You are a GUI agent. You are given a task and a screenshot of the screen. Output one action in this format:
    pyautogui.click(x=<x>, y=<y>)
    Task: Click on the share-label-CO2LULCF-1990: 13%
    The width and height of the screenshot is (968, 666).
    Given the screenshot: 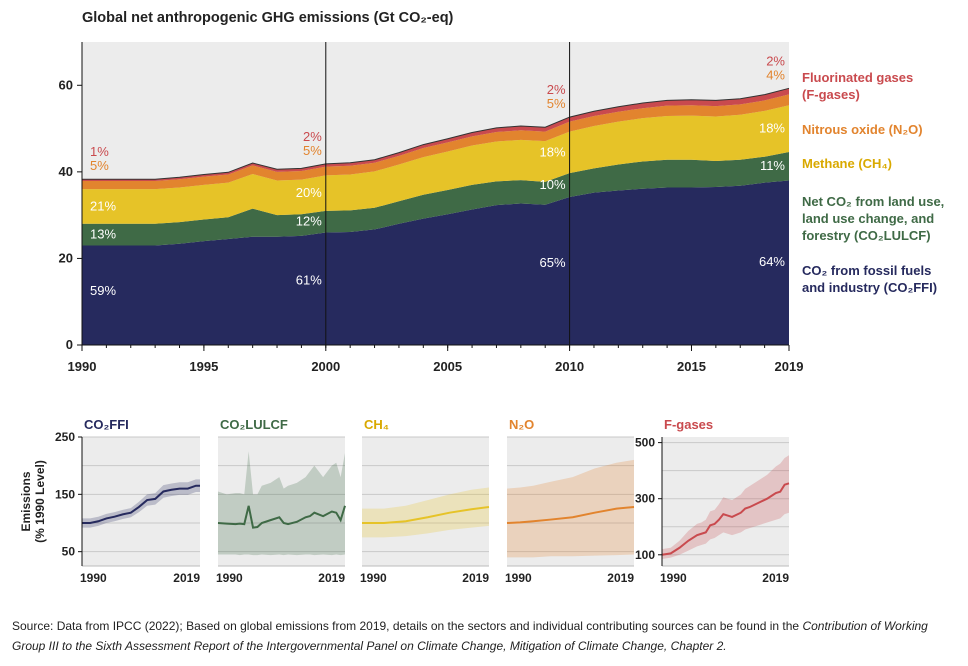 What is the action you would take?
    pyautogui.click(x=103, y=234)
    